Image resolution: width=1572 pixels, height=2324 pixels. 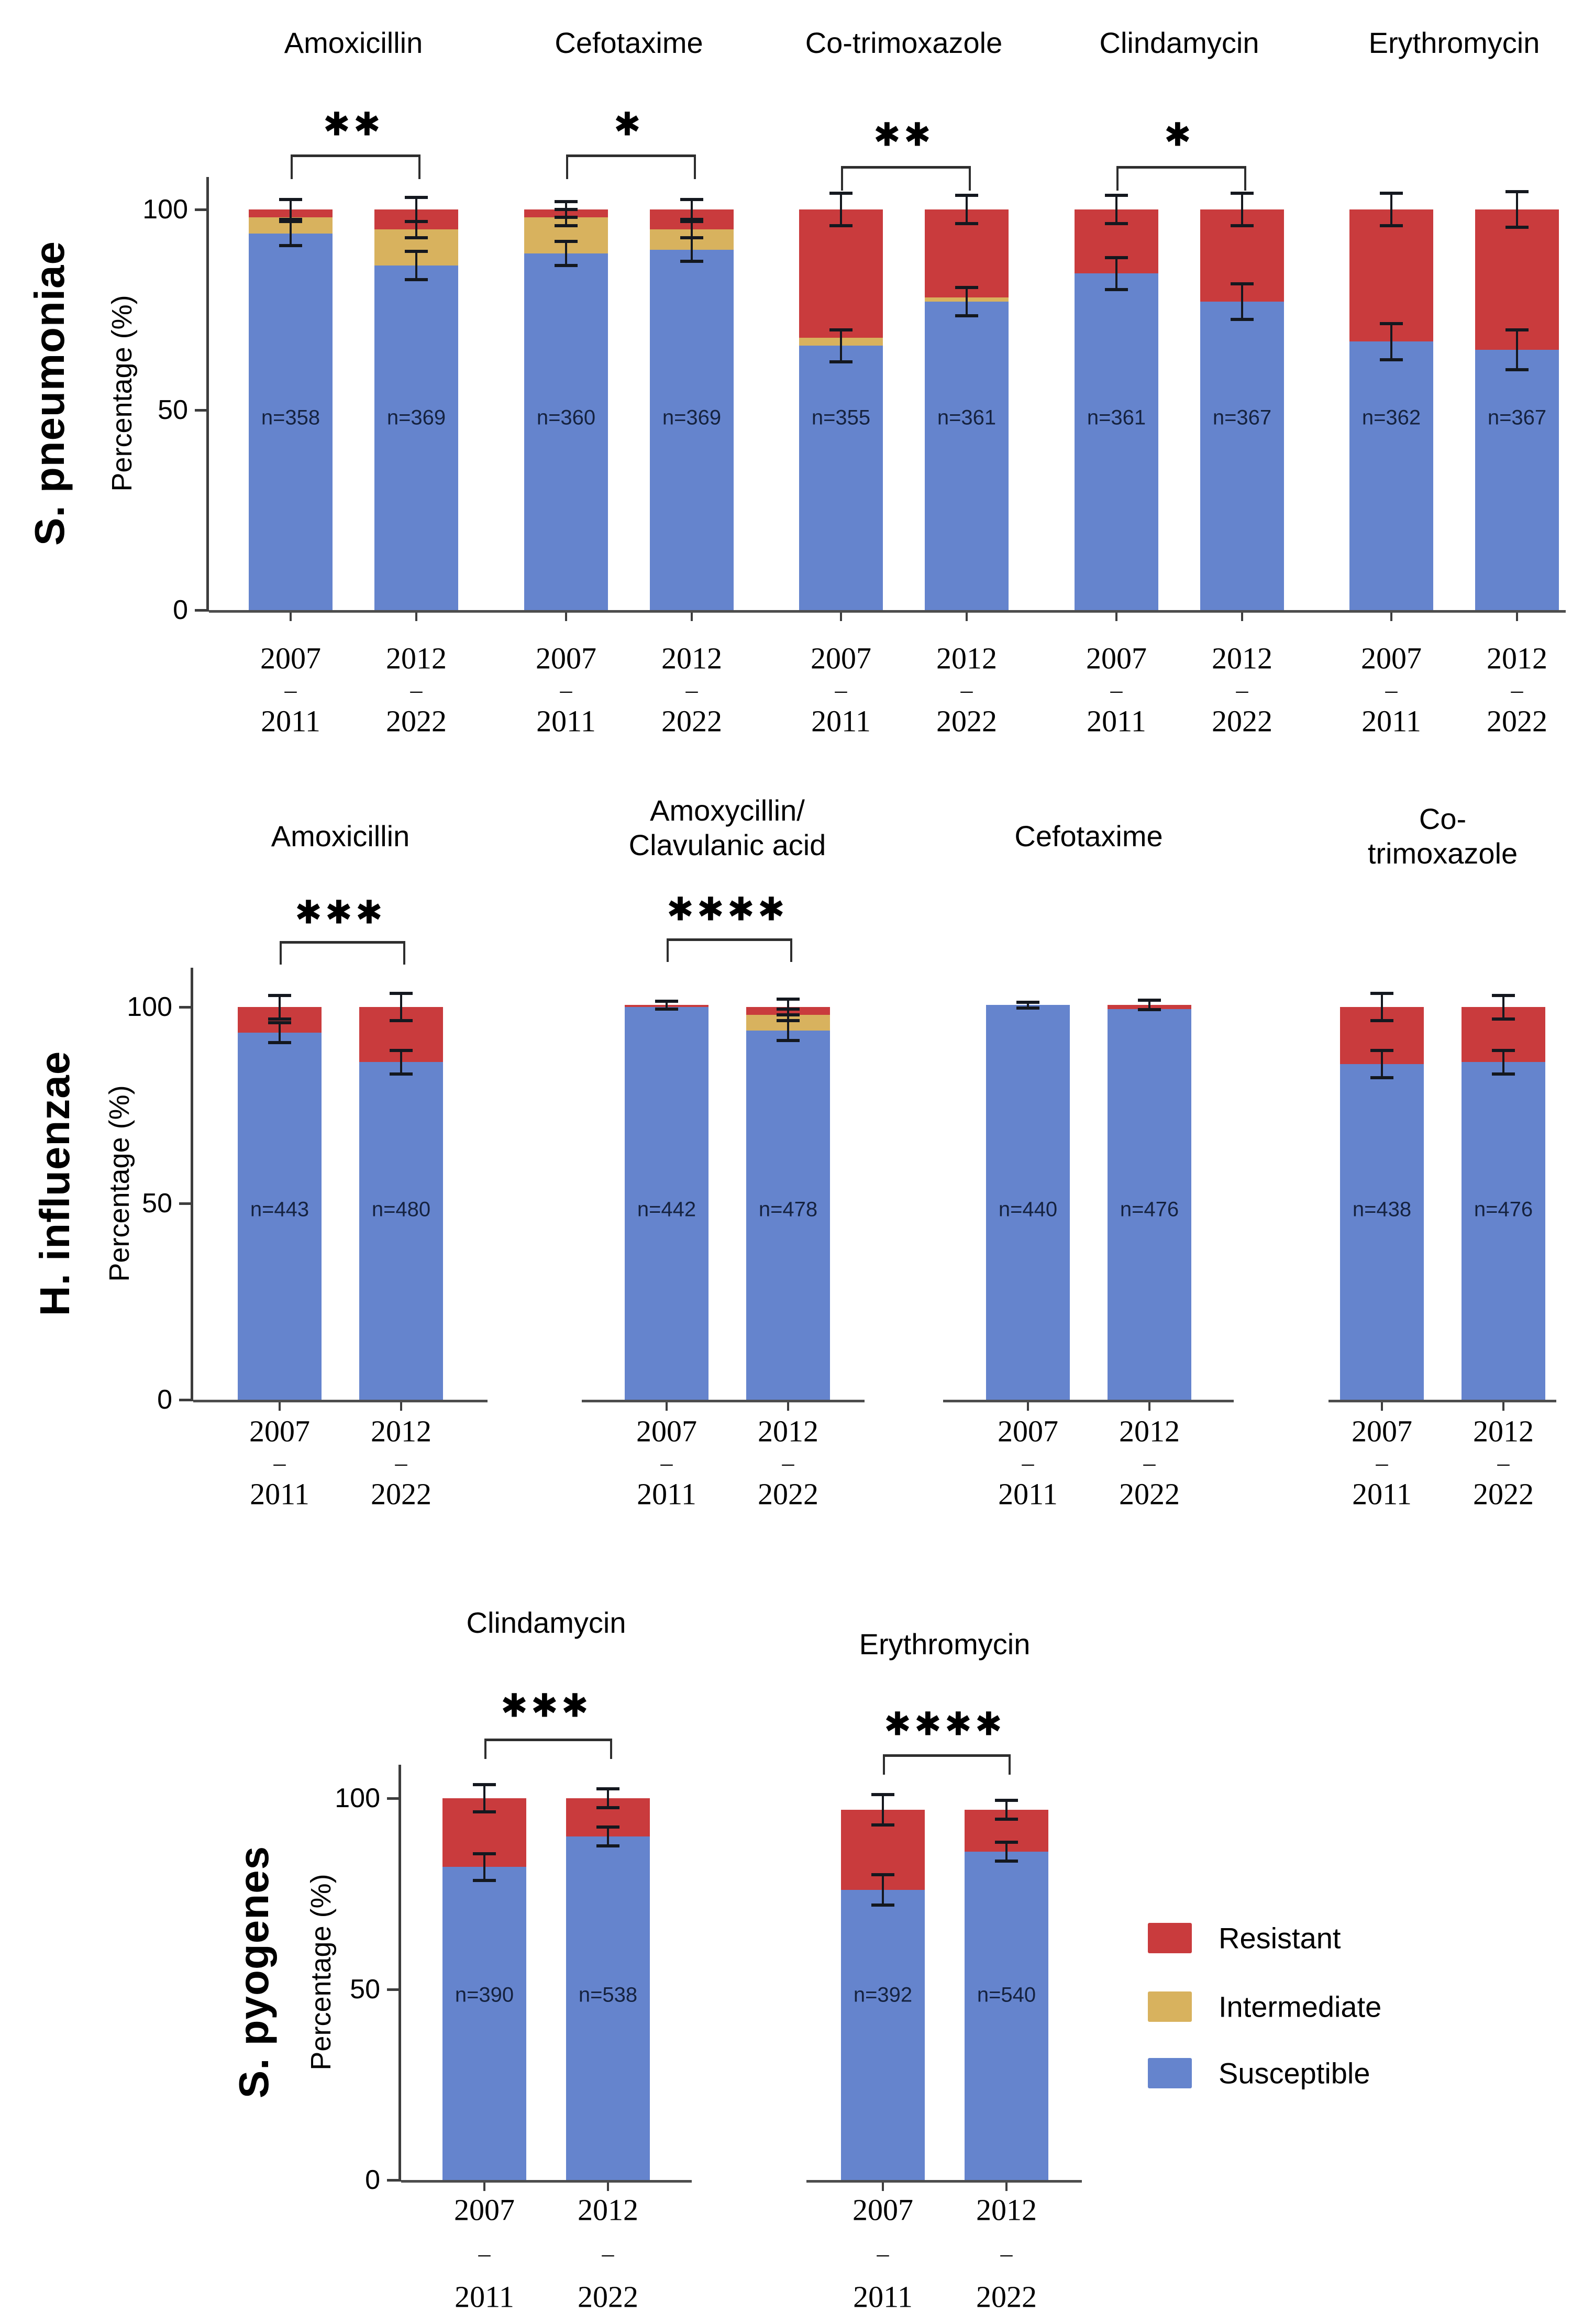 What do you see at coordinates (692, 229) in the screenshot?
I see `error-bar-intermediate` at bounding box center [692, 229].